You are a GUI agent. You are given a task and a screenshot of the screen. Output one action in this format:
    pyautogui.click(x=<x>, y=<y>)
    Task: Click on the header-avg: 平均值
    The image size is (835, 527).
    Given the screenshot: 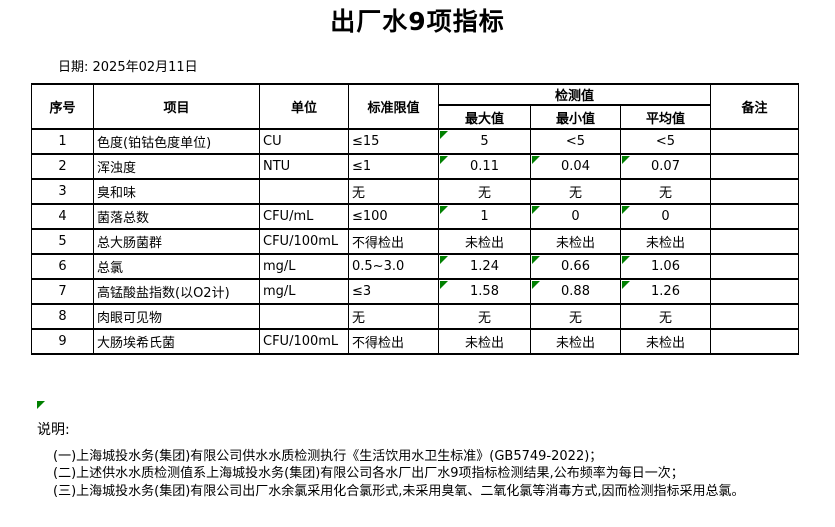 What is the action you would take?
    pyautogui.click(x=665, y=117)
    